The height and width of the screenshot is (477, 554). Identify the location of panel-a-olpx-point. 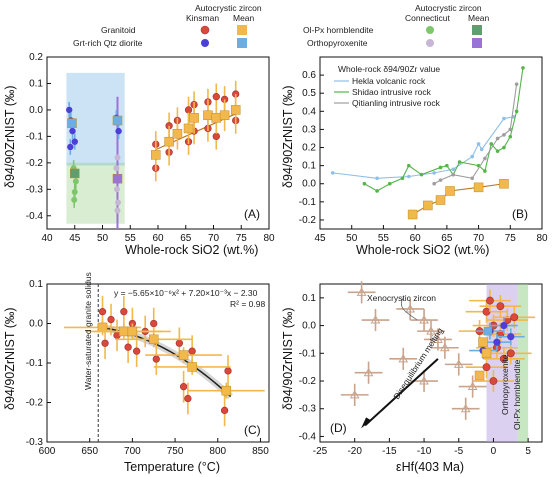
(74, 199).